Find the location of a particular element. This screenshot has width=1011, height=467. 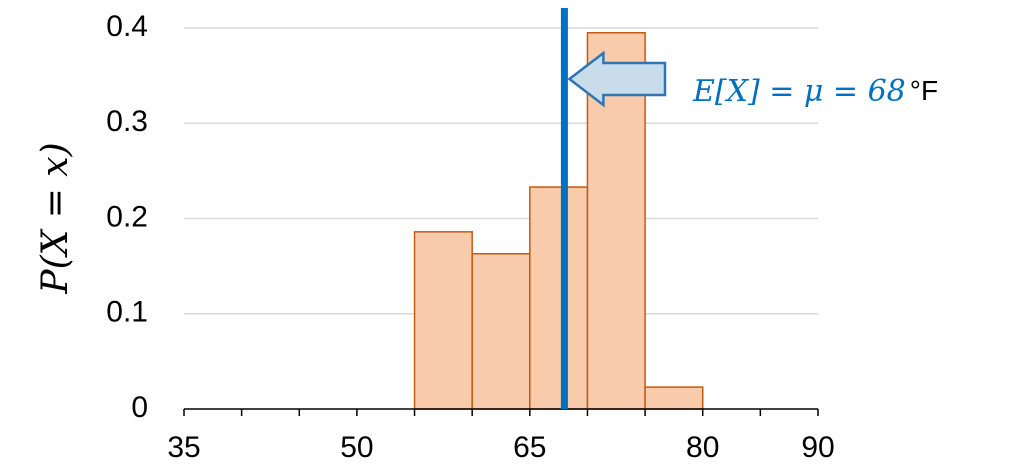

x-tick-label-1: 50 is located at coordinates (356, 447).